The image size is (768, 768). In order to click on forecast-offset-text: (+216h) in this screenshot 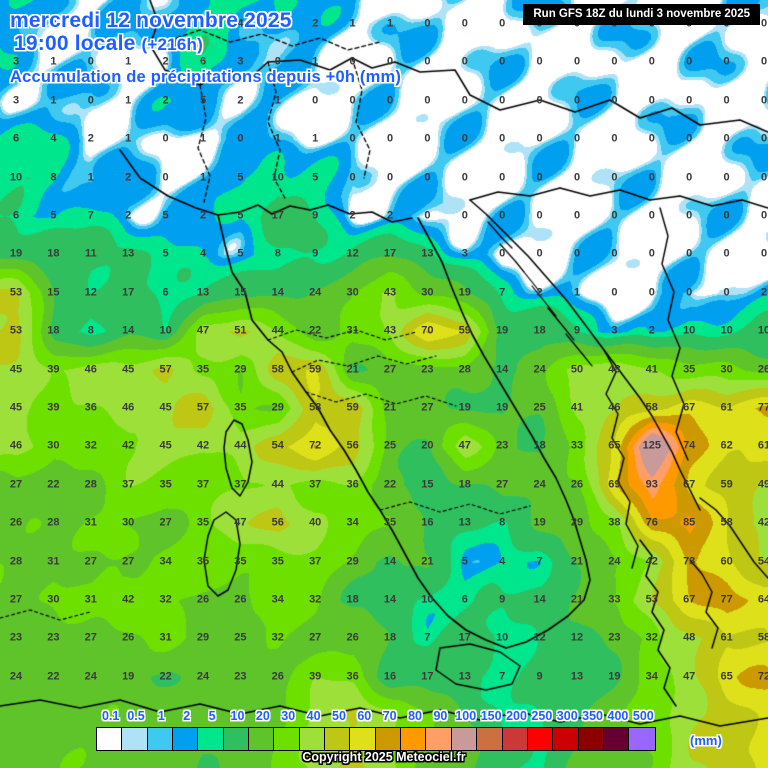, I will do `click(172, 44)`.